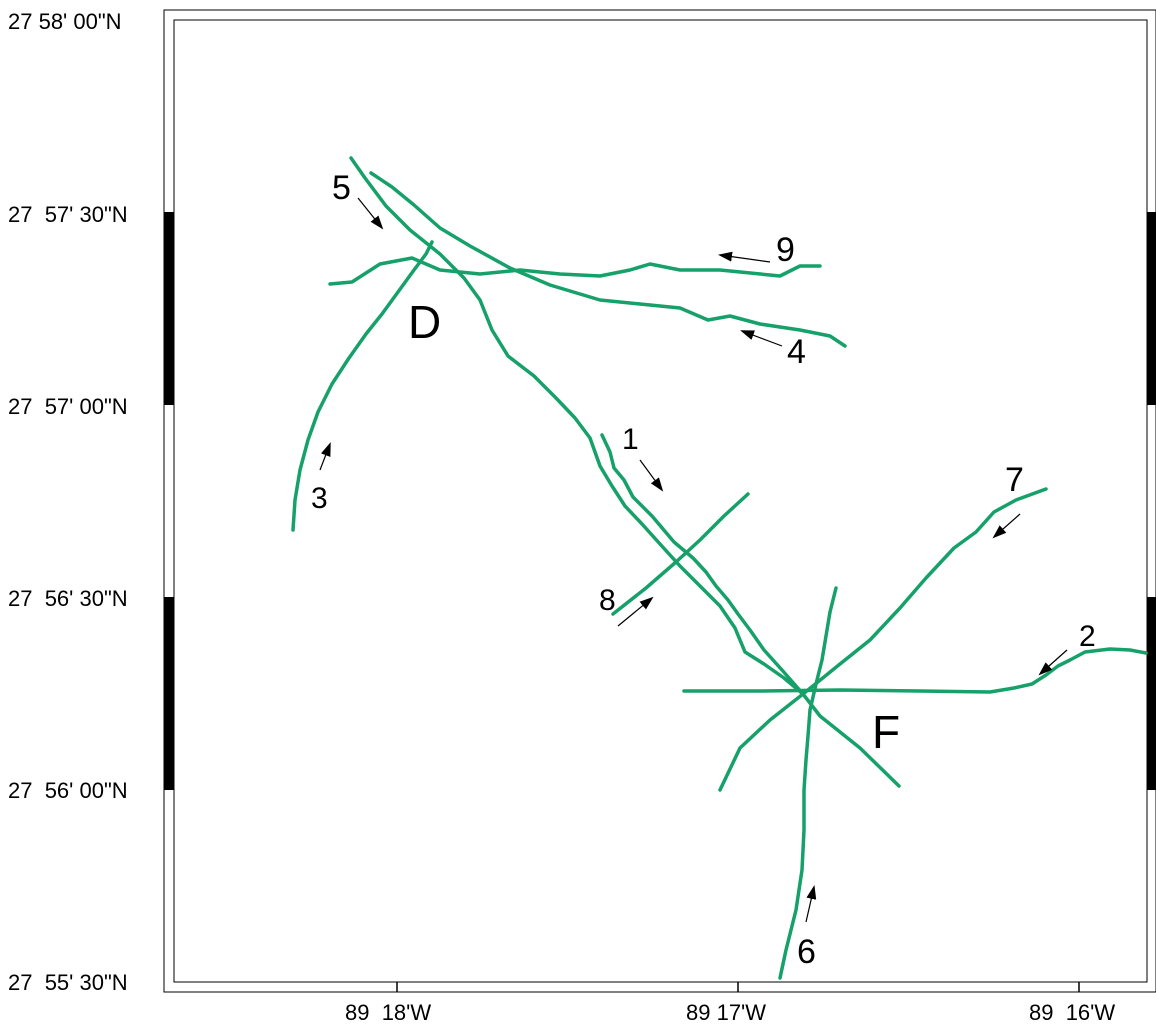  Describe the element at coordinates (886, 732) in the screenshot. I see `site-label-f: F` at that location.